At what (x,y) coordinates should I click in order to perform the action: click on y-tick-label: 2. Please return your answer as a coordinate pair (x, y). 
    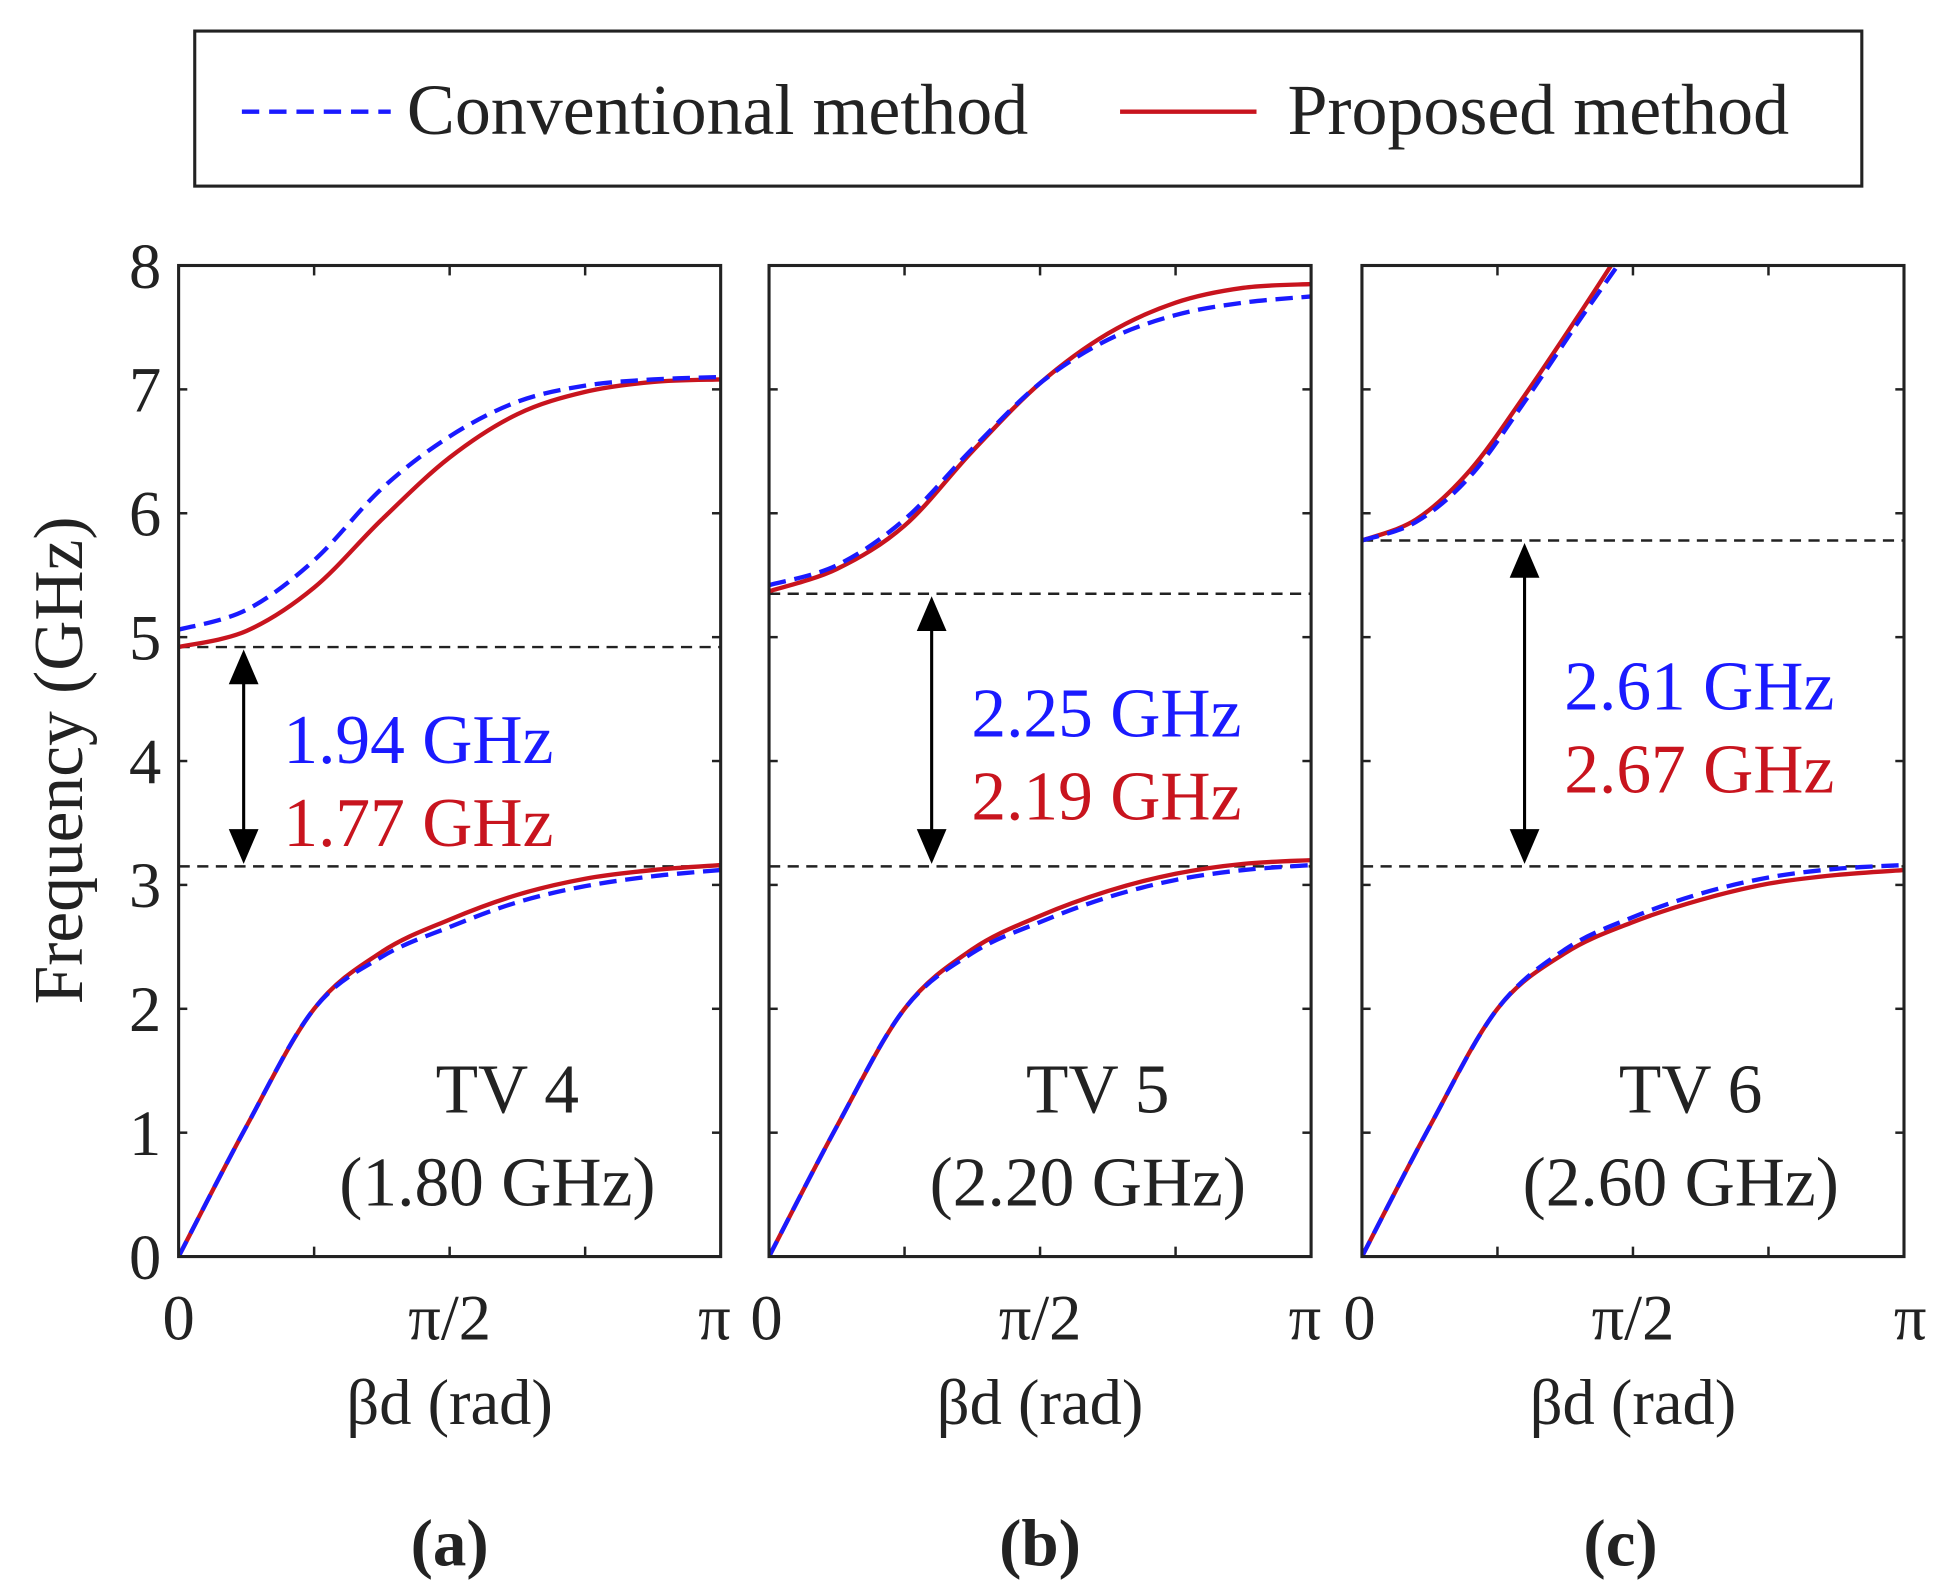
    Looking at the image, I should click on (145, 1009).